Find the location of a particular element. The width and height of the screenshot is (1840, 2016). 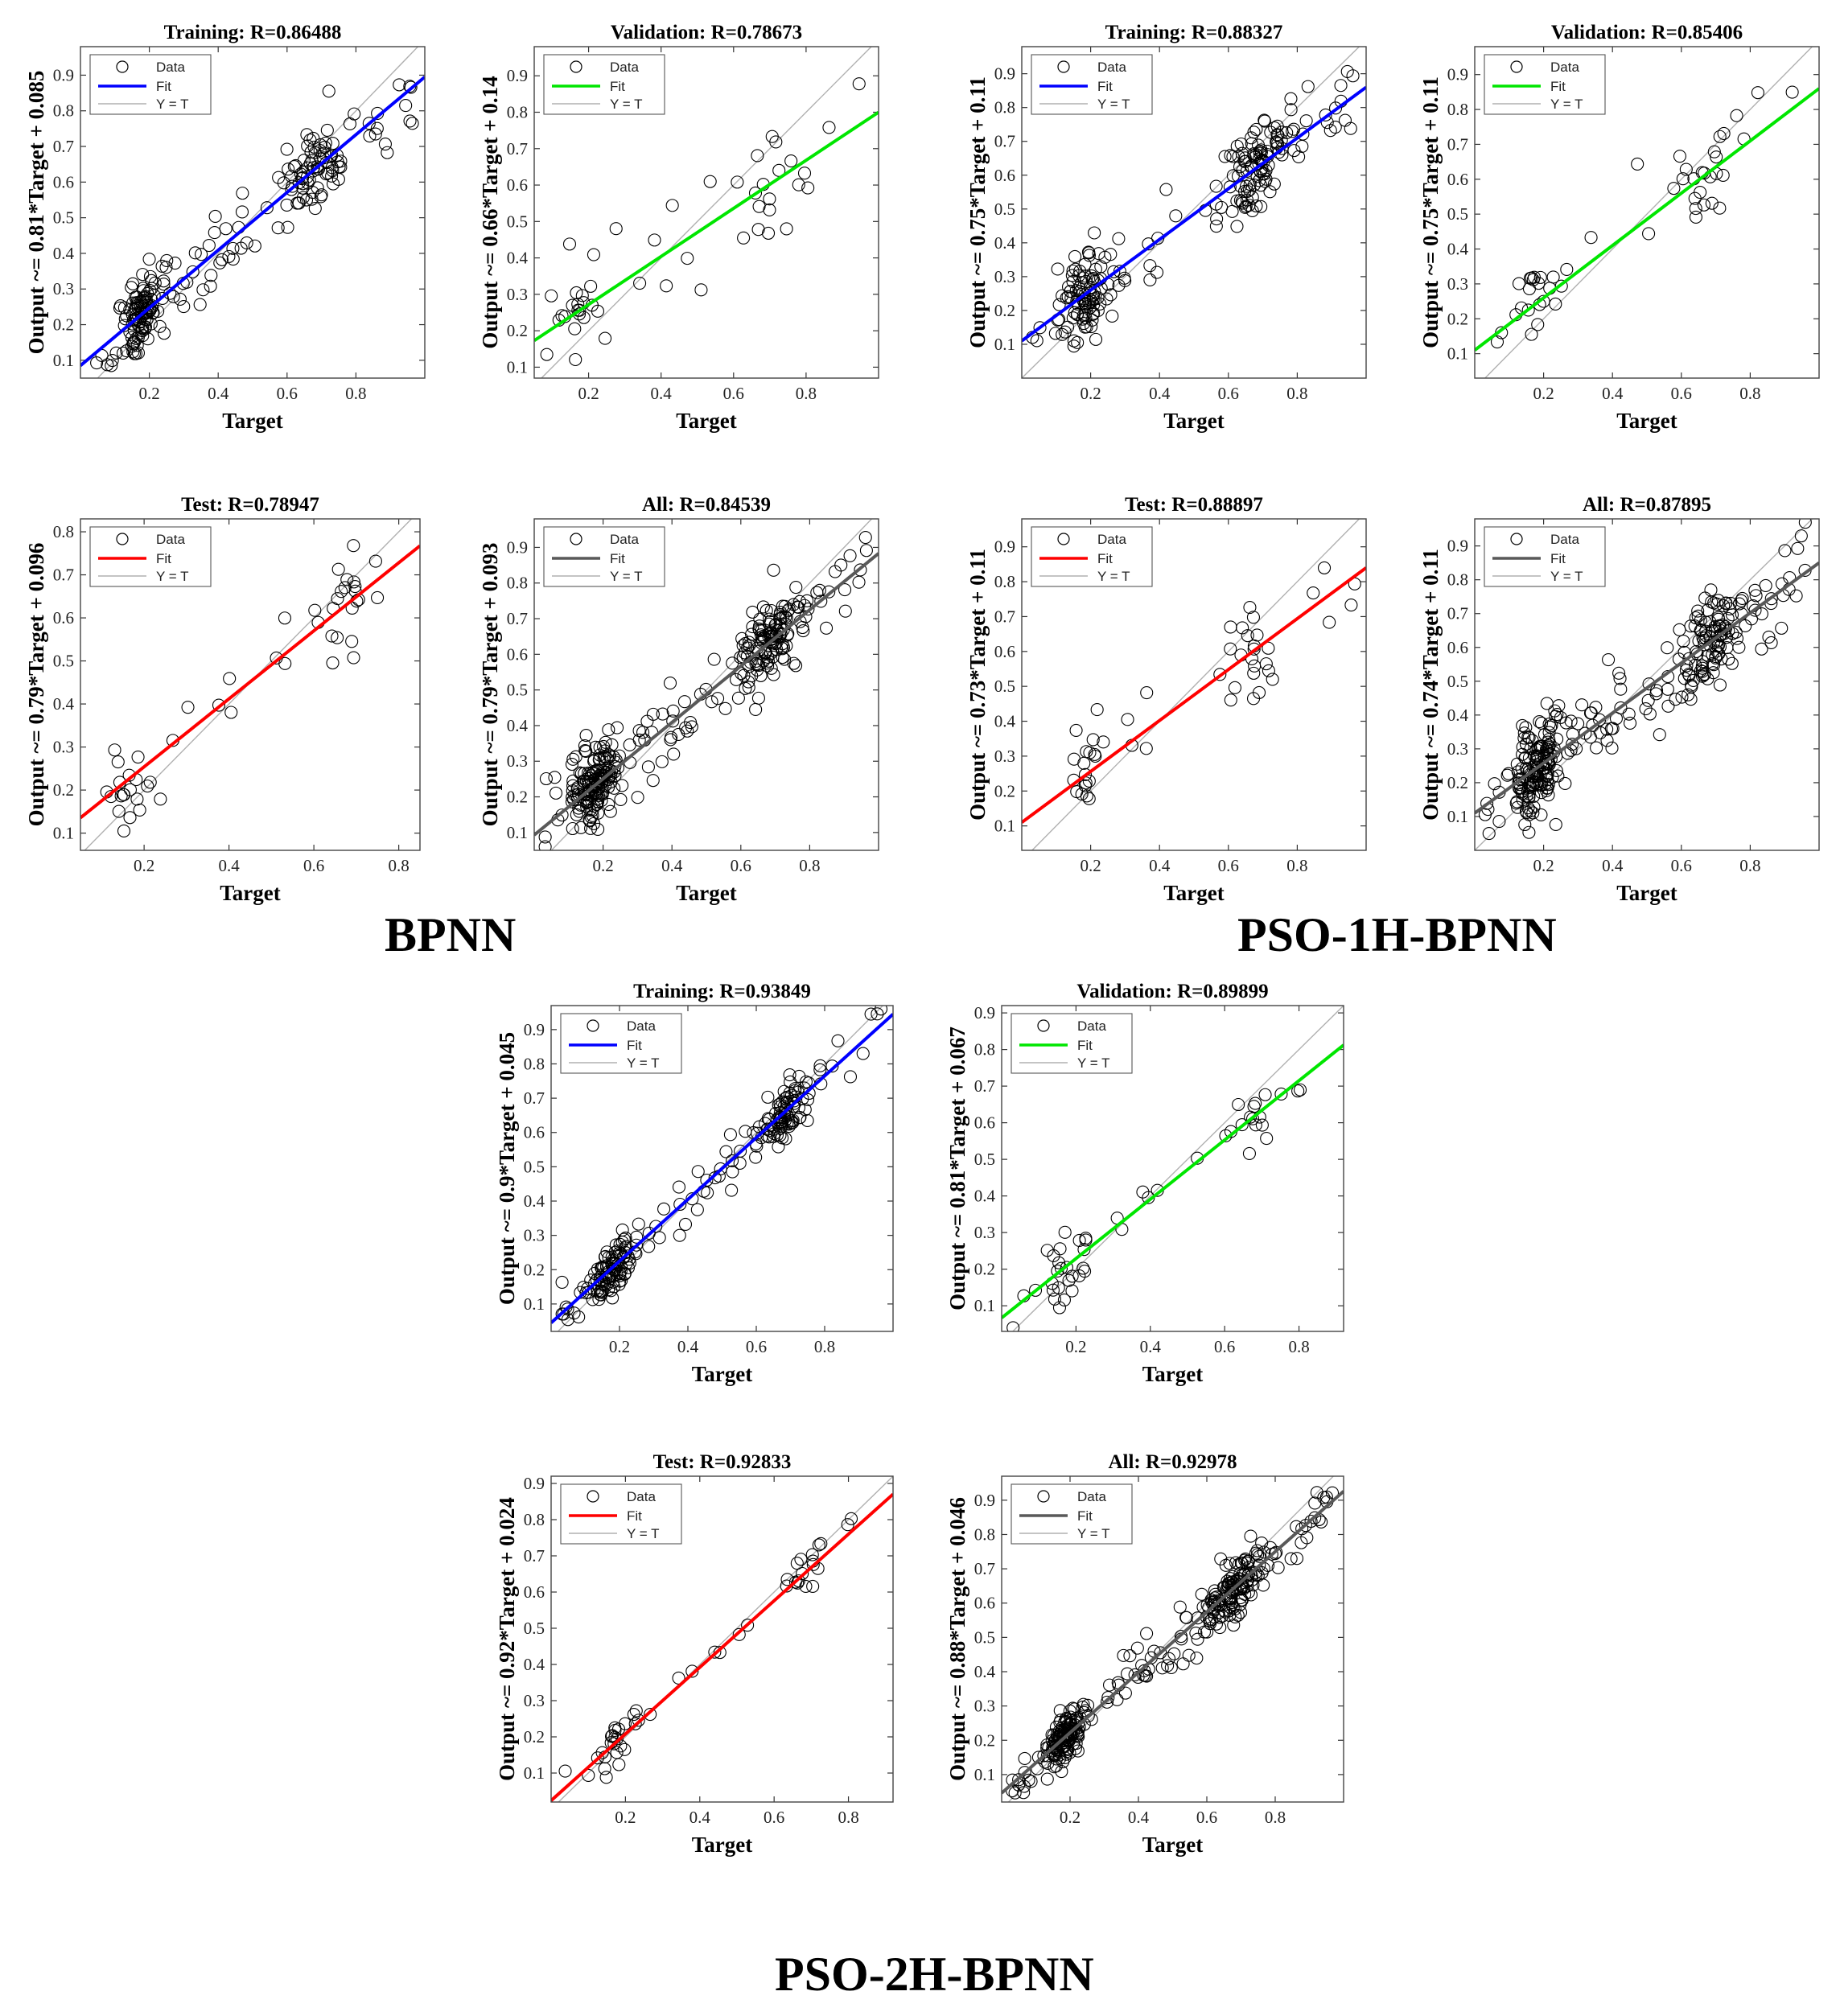

legend-marker-data is located at coordinates (593, 1496).